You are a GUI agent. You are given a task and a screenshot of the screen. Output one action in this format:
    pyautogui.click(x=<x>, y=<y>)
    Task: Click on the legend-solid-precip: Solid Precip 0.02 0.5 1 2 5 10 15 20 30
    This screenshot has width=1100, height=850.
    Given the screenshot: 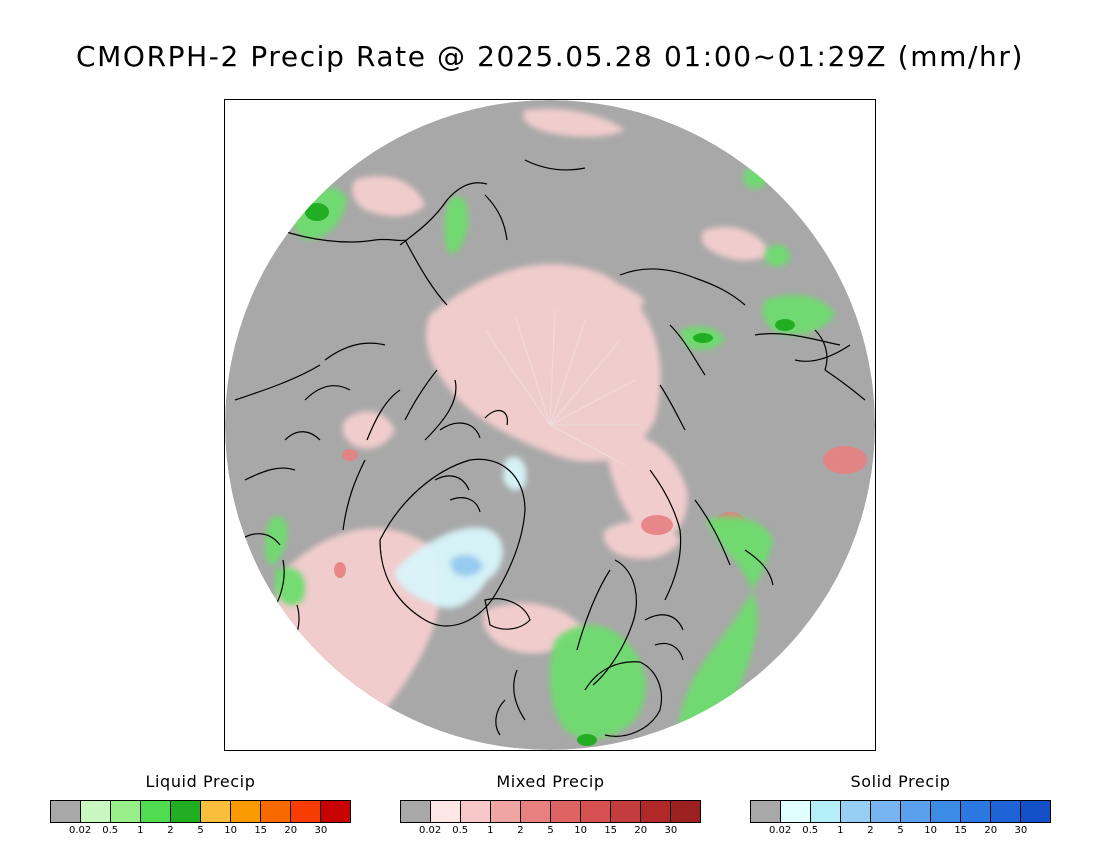 What is the action you would take?
    pyautogui.click(x=900, y=805)
    